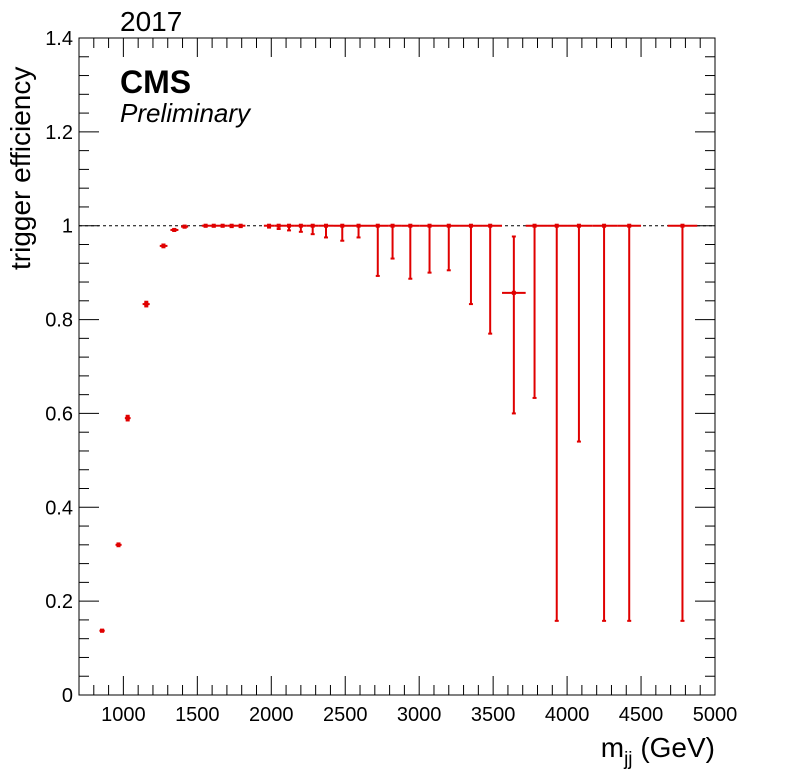 The width and height of the screenshot is (796, 772). I want to click on x-tick-label: 4000, so click(567, 715).